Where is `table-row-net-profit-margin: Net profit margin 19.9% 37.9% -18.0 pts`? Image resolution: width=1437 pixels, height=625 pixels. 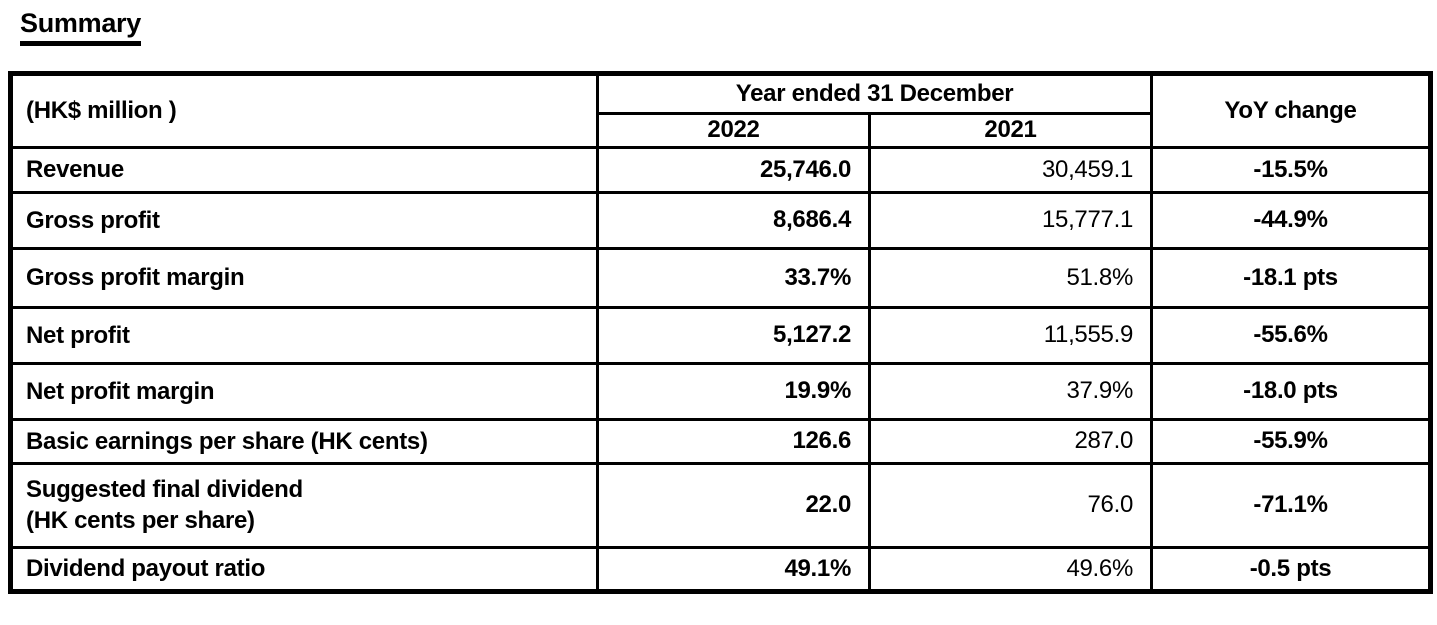 table-row-net-profit-margin: Net profit margin 19.9% 37.9% -18.0 pts is located at coordinates (720, 391).